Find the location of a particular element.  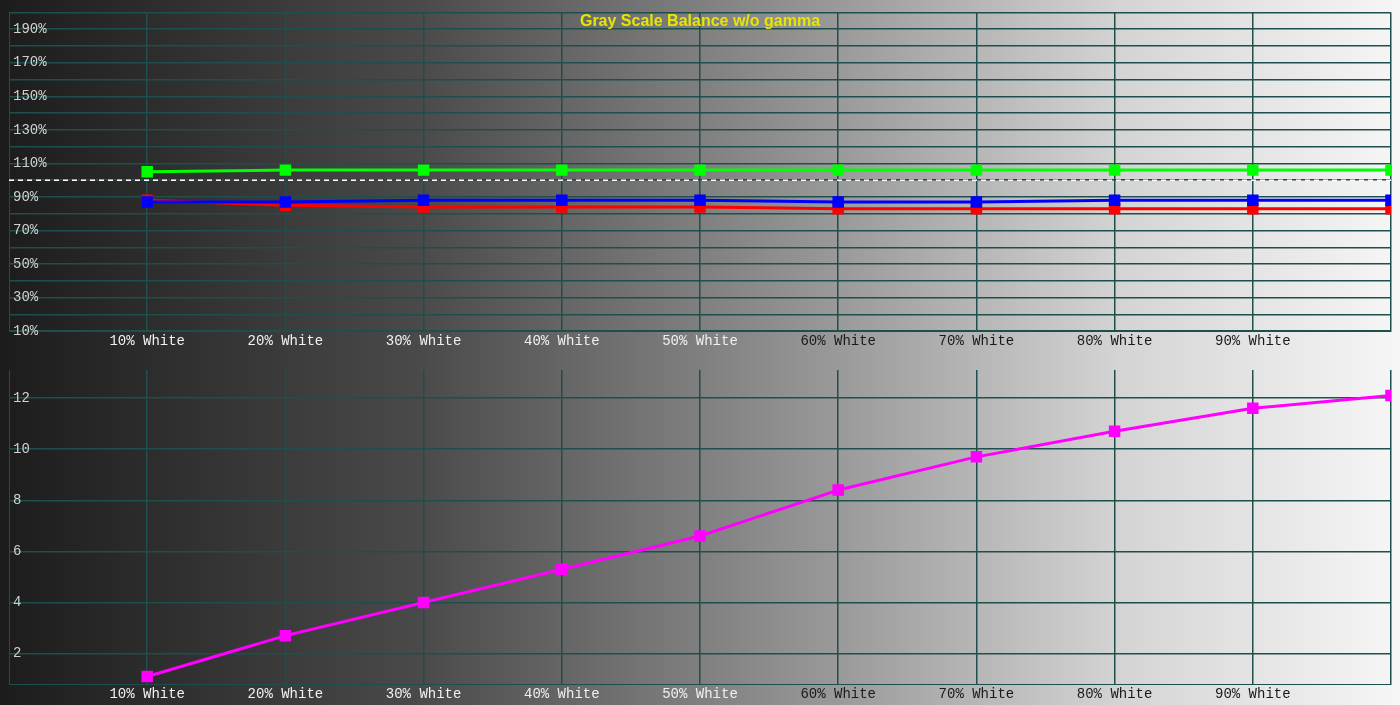

y-tick-label: 70% is located at coordinates (26, 230).